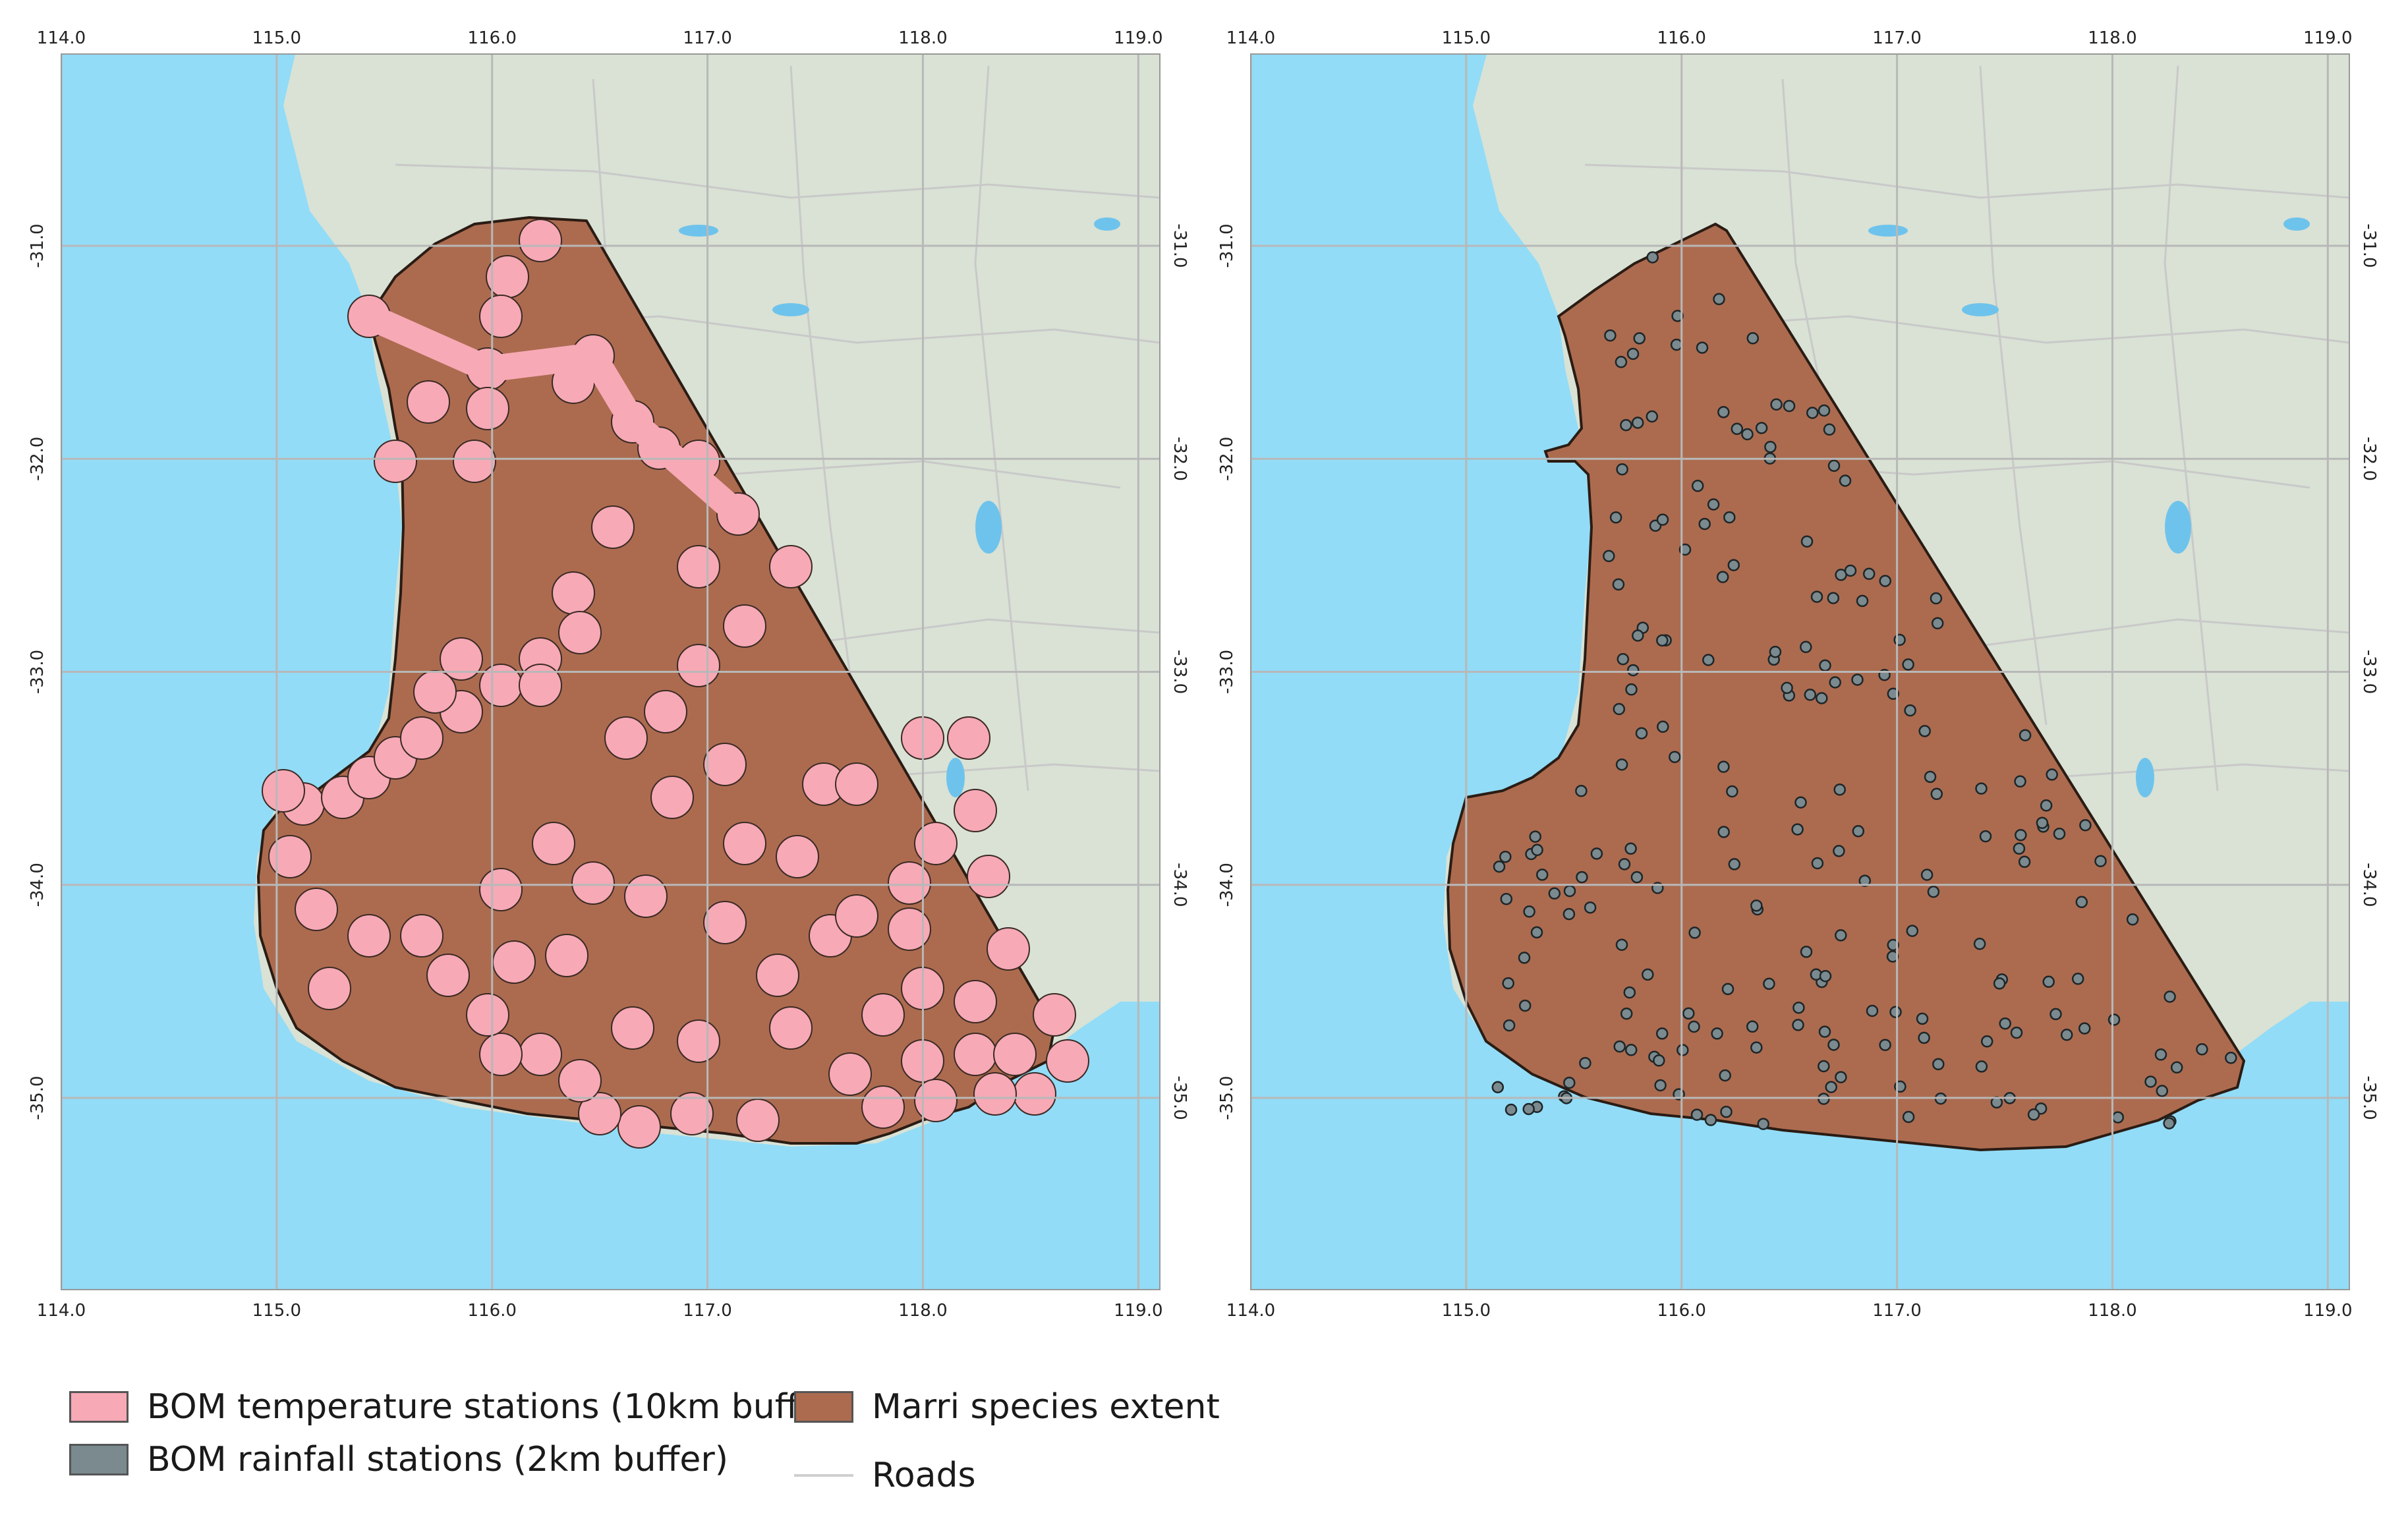  Describe the element at coordinates (37, 1097) in the screenshot. I see `lat-tick-left: -35.0` at that location.